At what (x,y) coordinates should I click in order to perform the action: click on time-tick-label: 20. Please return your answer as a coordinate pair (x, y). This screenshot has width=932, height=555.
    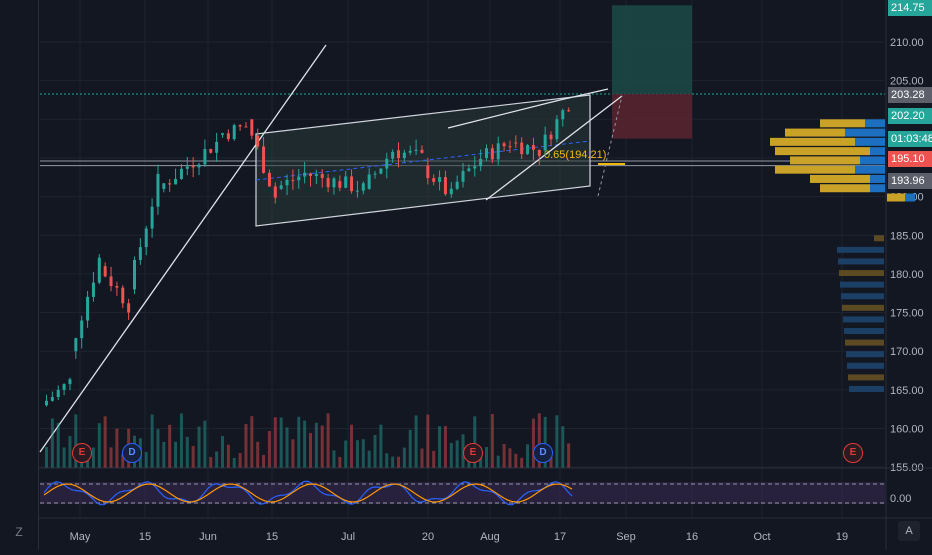
    Looking at the image, I should click on (428, 537).